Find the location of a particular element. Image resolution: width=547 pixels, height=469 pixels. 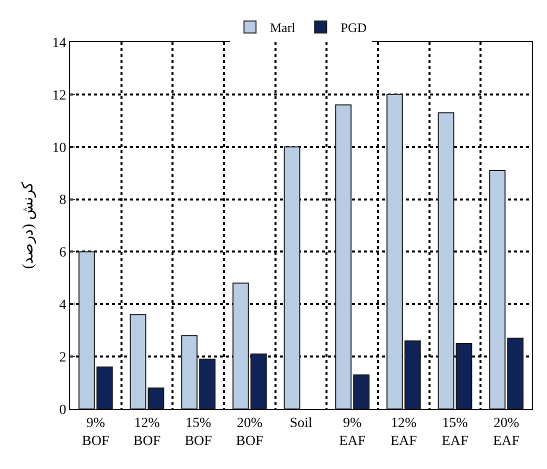

x-tick-label: 12% BOF is located at coordinates (147, 432).